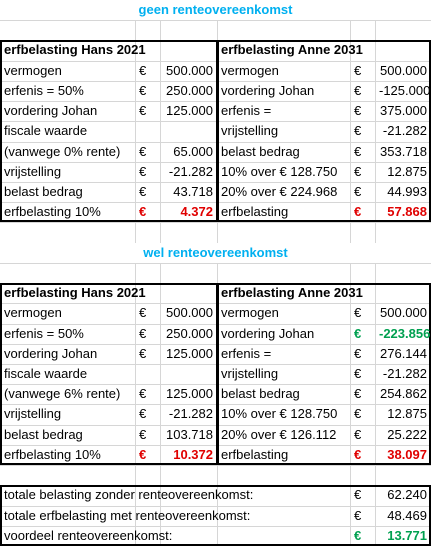 The height and width of the screenshot is (546, 431). I want to click on label: (vanwege 0% rente), so click(62, 151).